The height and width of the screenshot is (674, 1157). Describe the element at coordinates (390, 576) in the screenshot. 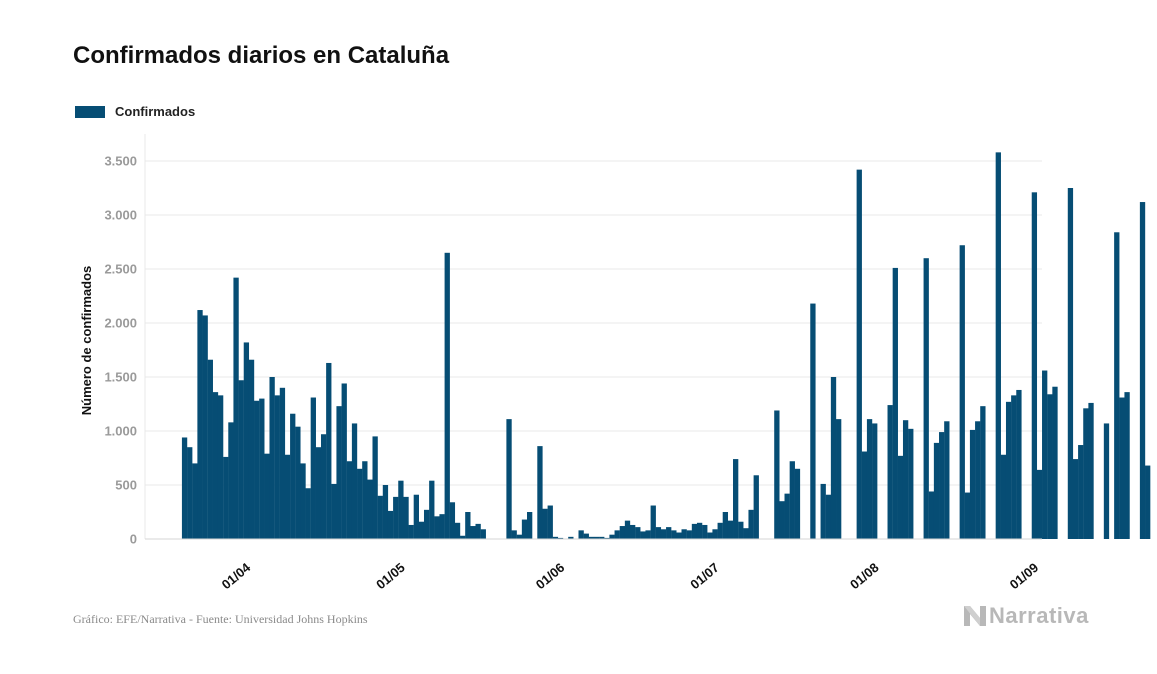

I see `x-tick-label: 01/05` at that location.